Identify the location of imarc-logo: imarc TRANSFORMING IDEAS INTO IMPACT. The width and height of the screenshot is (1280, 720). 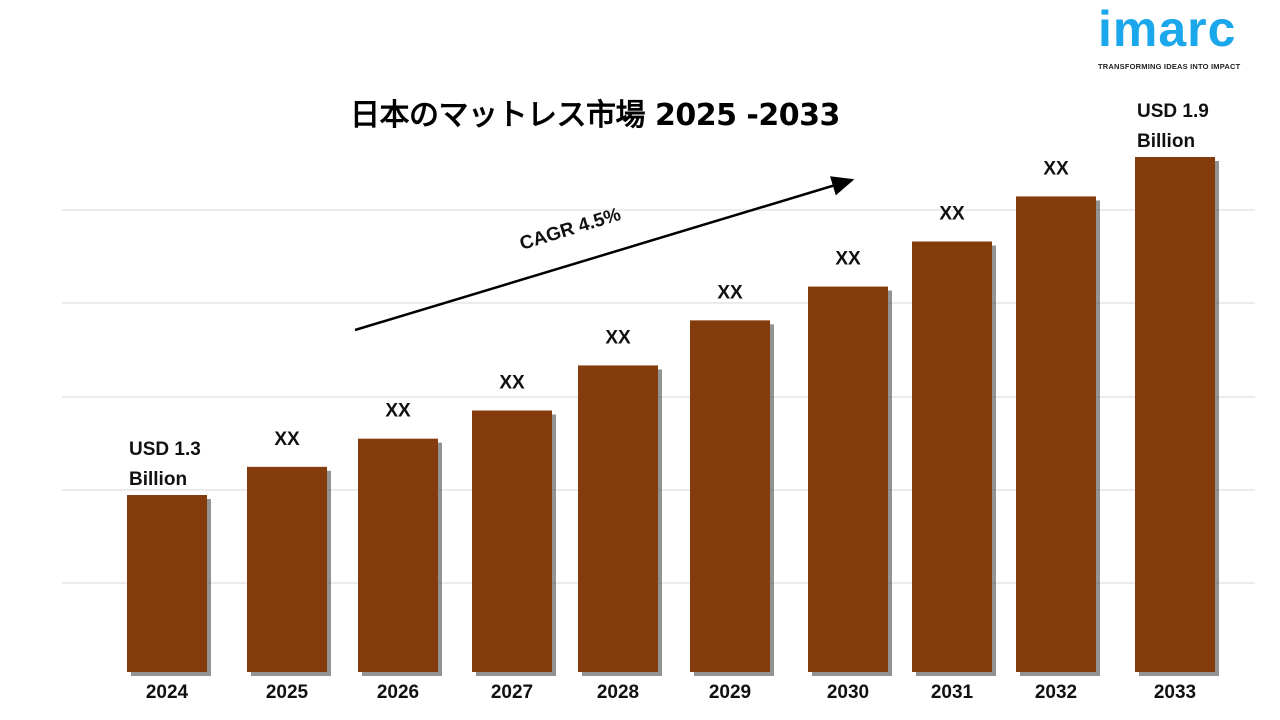
(1183, 36).